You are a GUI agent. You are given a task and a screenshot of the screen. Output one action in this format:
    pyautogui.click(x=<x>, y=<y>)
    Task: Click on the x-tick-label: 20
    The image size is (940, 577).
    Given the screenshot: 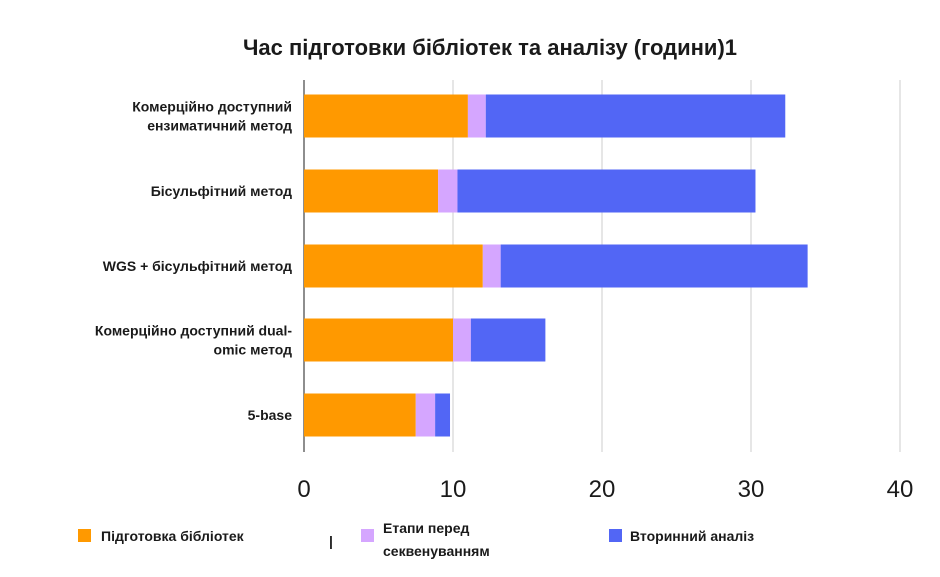 What is the action you would take?
    pyautogui.click(x=602, y=489)
    